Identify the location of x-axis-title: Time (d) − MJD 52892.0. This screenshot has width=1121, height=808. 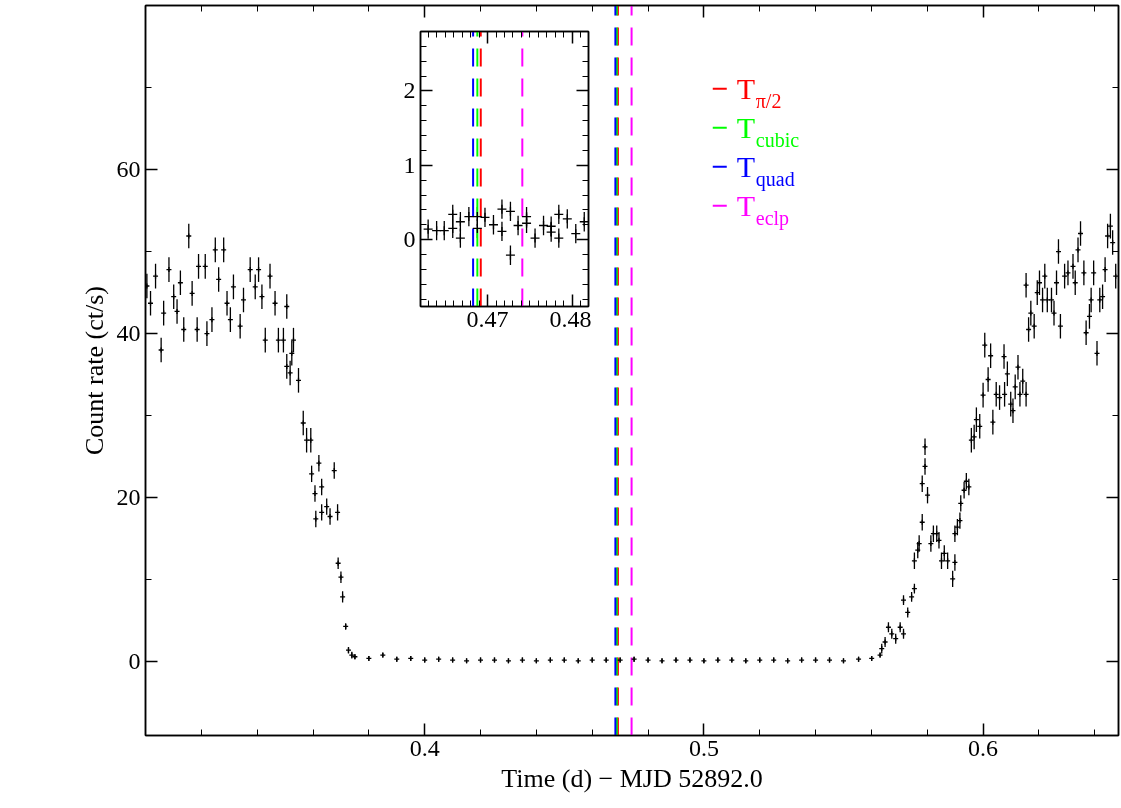
(632, 778).